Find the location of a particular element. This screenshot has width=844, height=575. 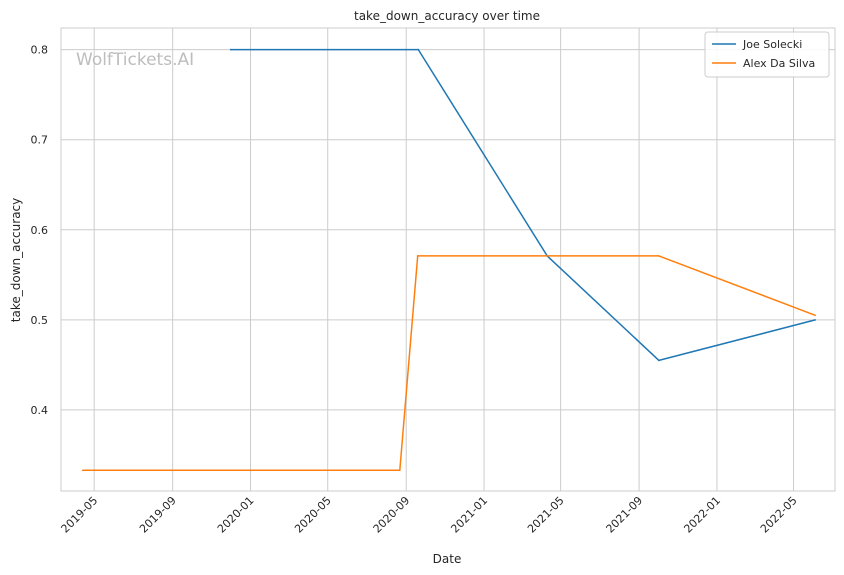

y-tick-label: 0.4 is located at coordinates (40, 410).